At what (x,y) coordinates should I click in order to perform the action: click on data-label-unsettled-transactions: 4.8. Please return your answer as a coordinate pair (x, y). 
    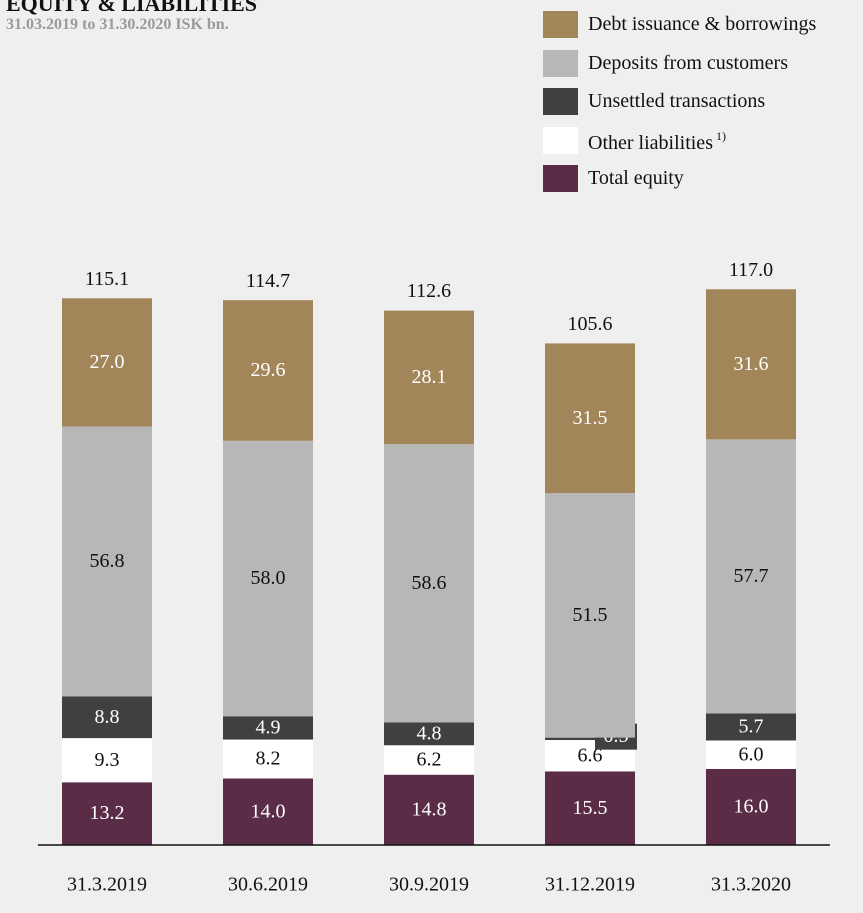
    Looking at the image, I should click on (429, 733).